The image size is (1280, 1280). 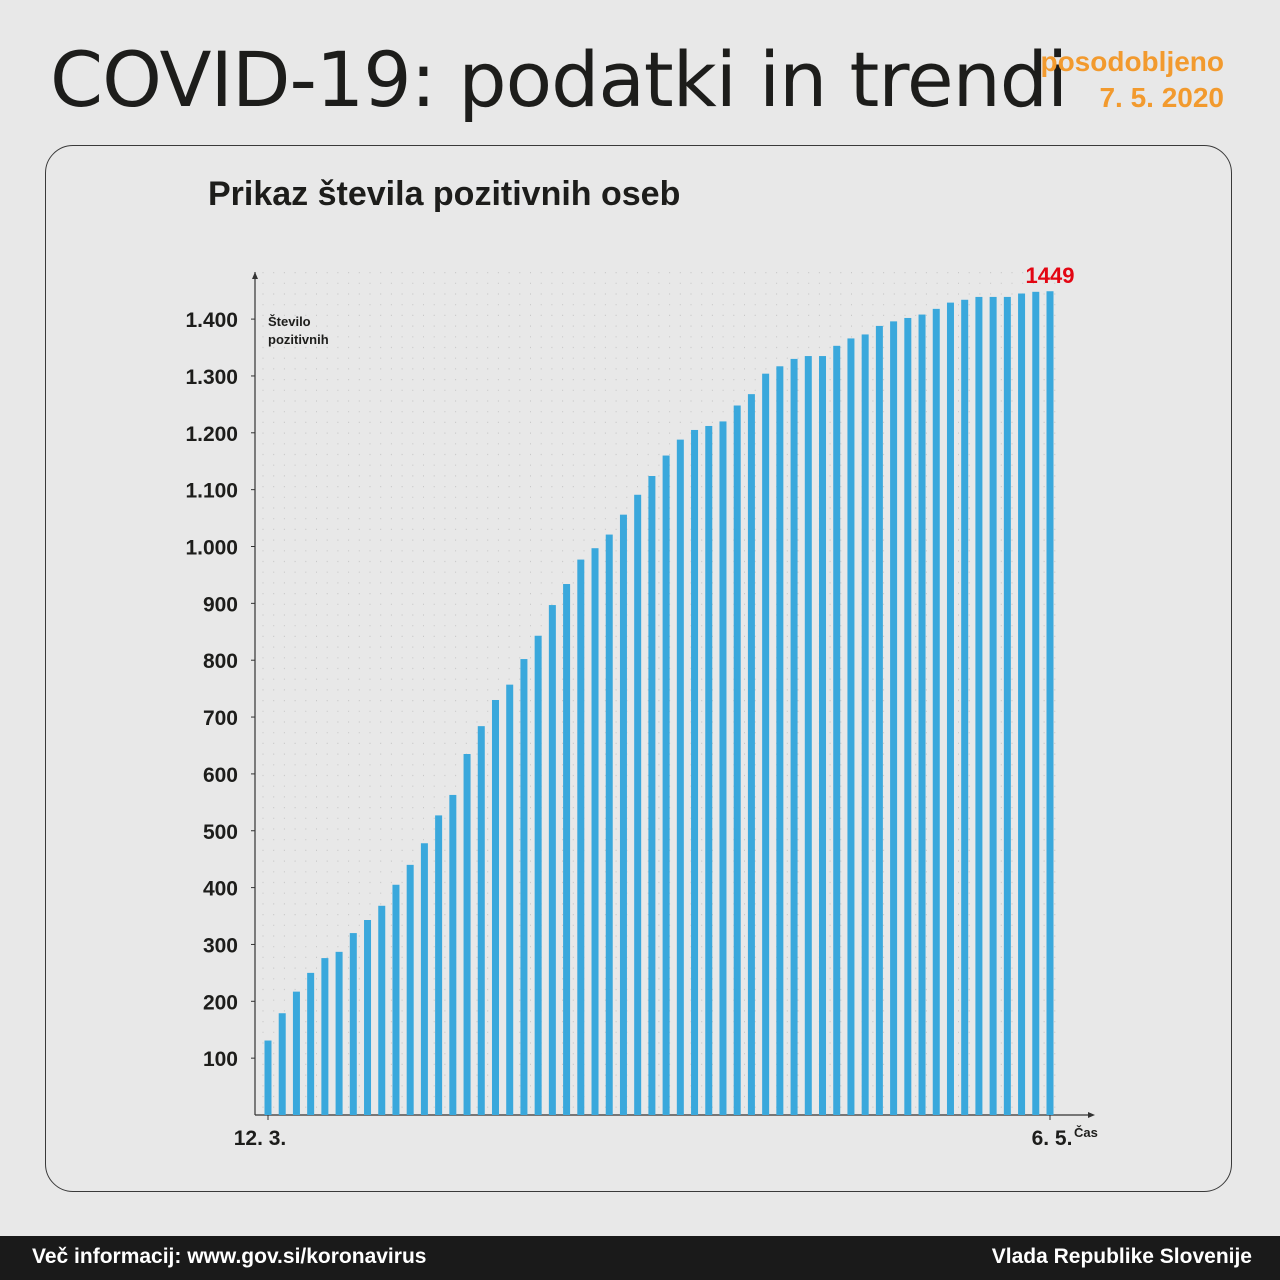 I want to click on y-tick-label: 700, so click(x=220, y=718).